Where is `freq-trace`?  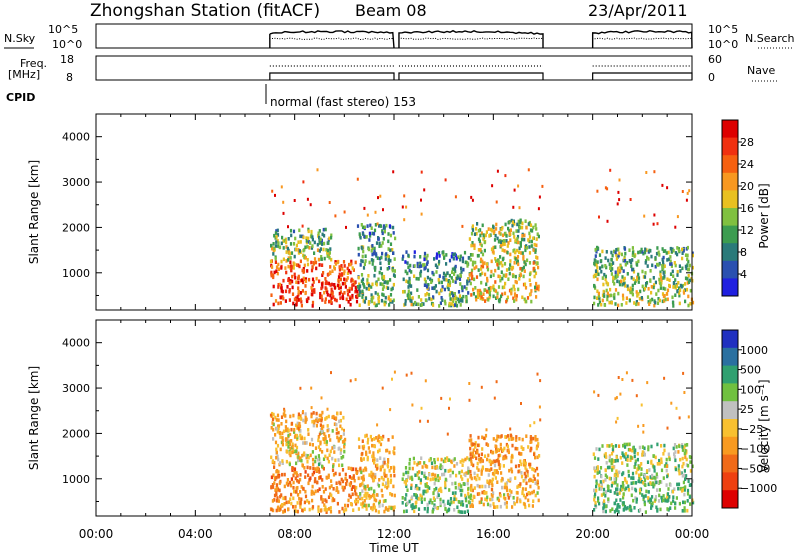
freq-trace is located at coordinates (471, 76).